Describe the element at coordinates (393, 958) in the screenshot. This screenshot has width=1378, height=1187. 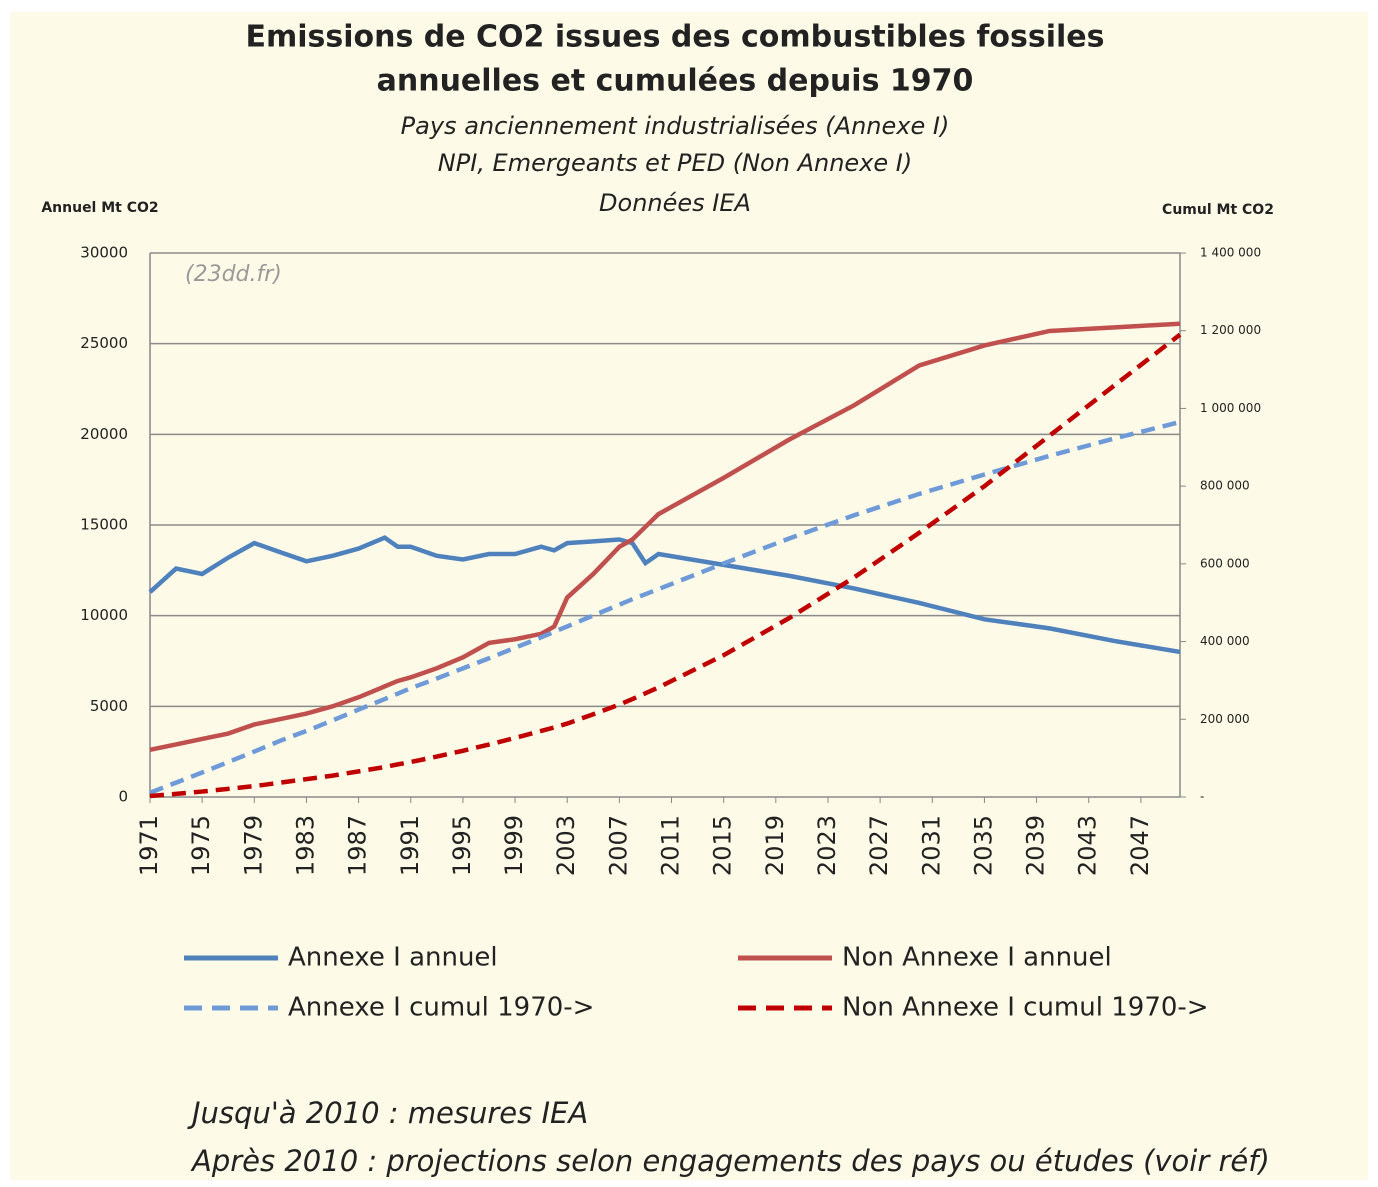
I see `legend-label: Annexe I annuel` at that location.